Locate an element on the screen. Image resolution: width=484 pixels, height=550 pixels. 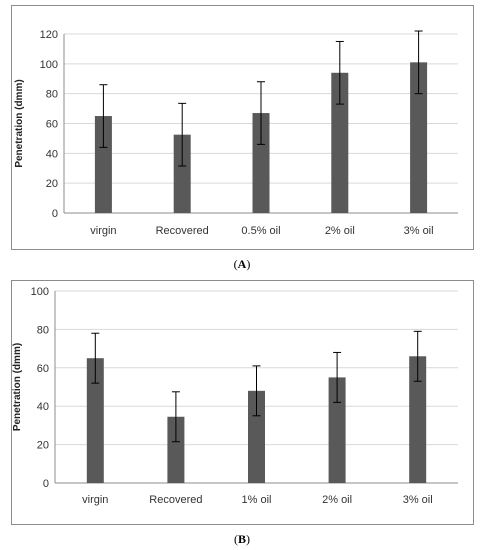
chart0-y-tick-label: 60 is located at coordinates (52, 125).